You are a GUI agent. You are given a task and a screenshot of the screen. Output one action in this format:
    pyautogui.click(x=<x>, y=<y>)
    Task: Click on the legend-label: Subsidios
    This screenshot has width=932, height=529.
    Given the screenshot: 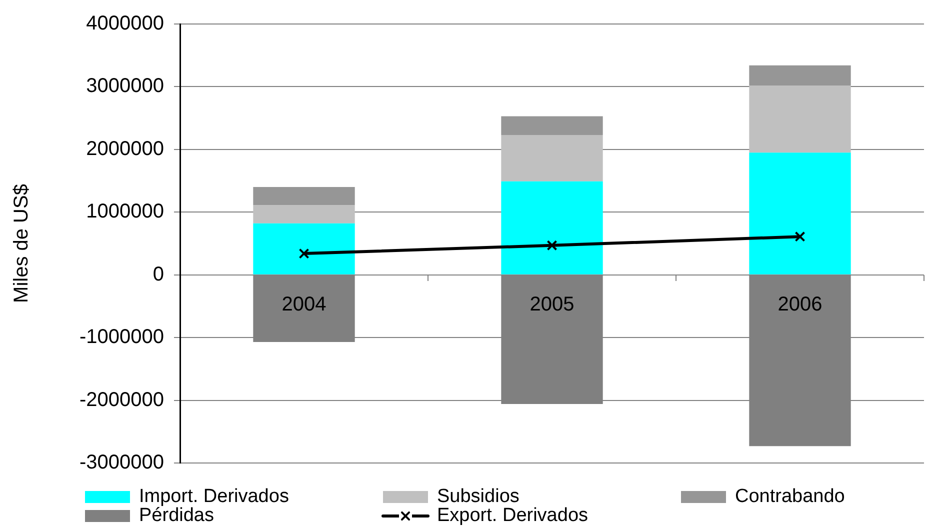 What is the action you would take?
    pyautogui.click(x=478, y=497)
    